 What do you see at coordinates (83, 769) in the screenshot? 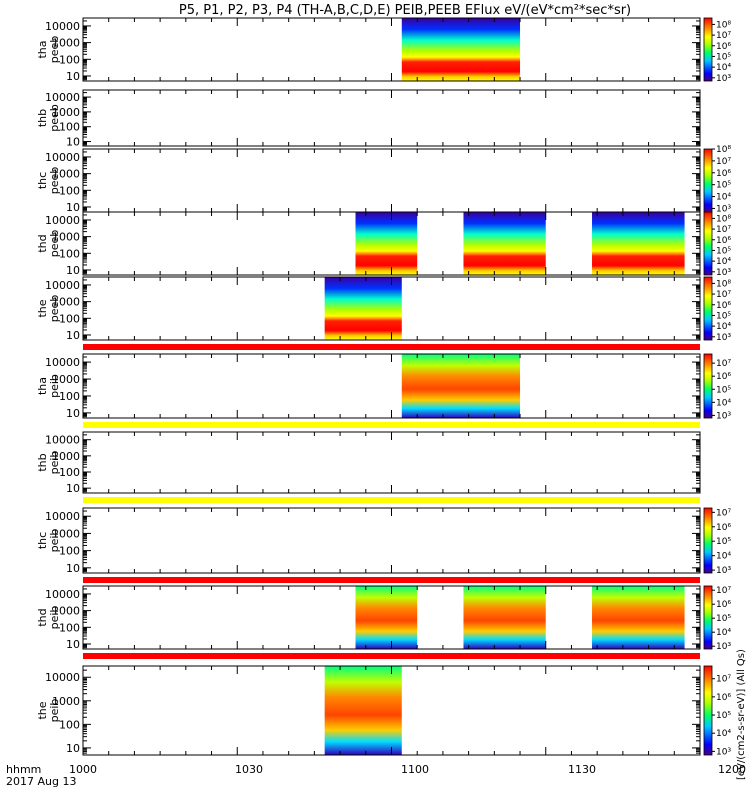
I see `x-tick-label-0: 1000` at bounding box center [83, 769].